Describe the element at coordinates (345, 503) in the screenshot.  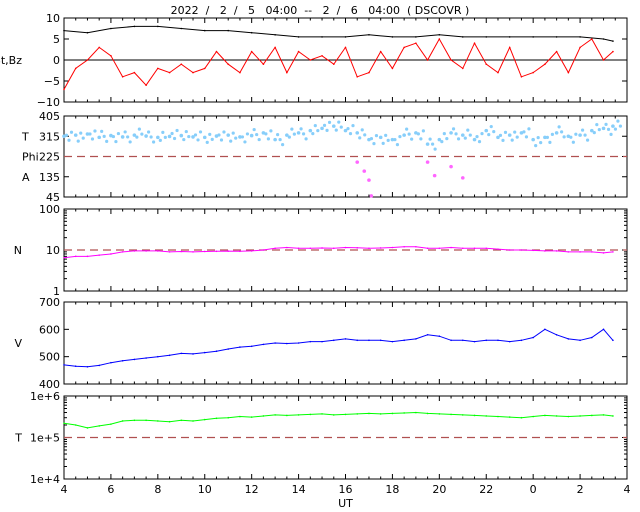
I see `x-axis-label: UT` at that location.